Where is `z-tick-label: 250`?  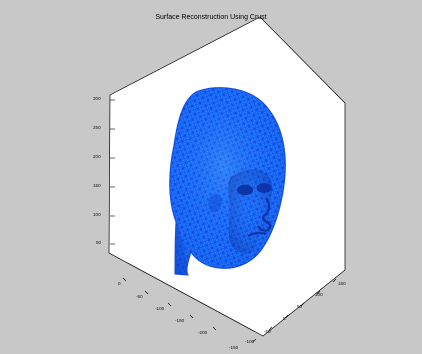 z-tick-label: 250 is located at coordinates (97, 127).